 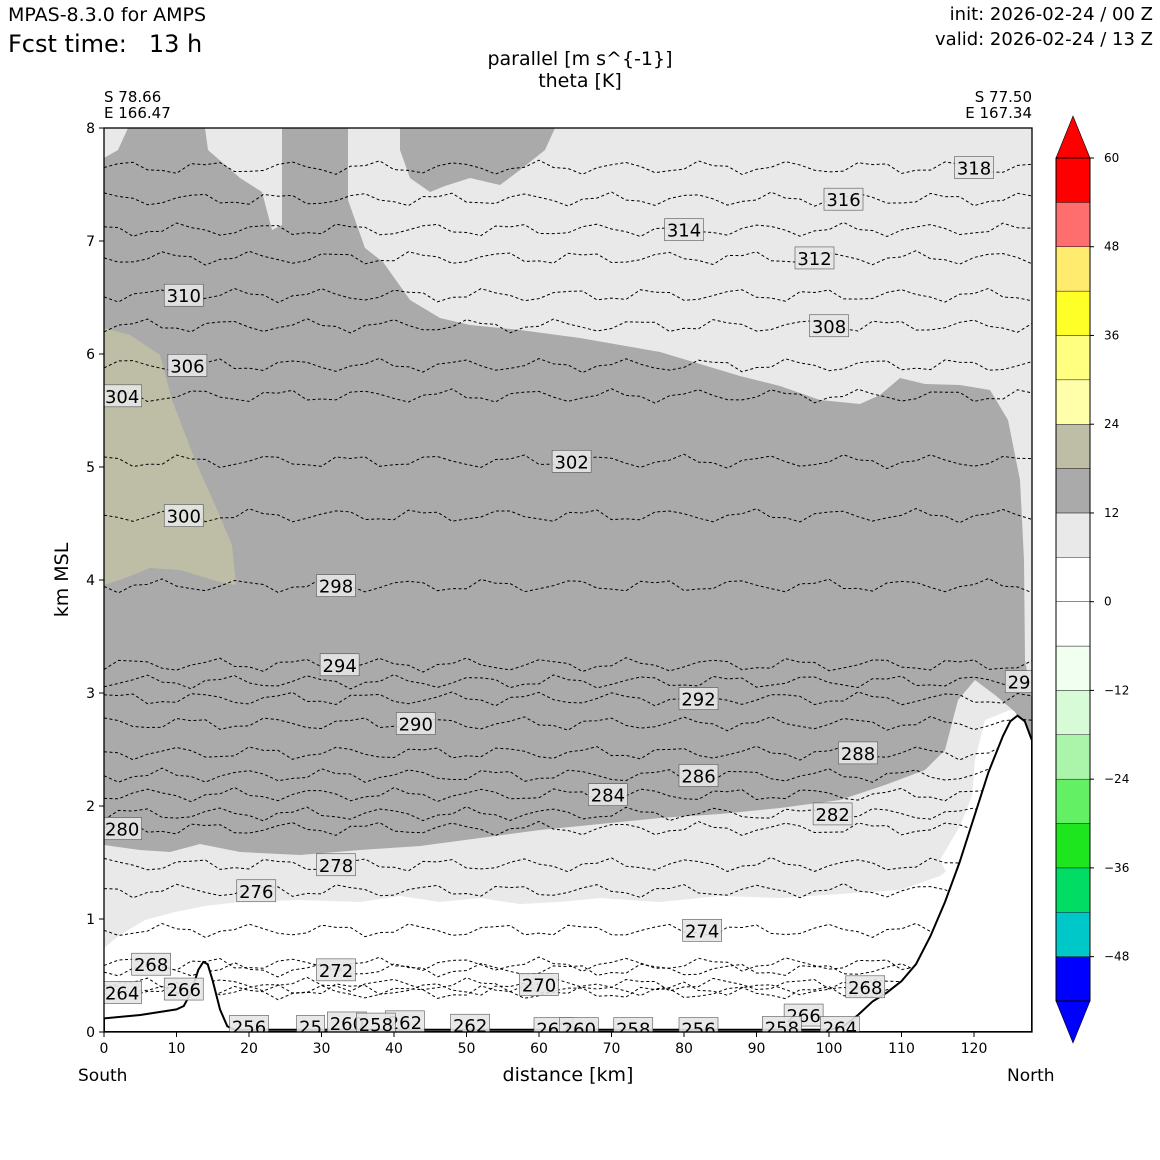 What do you see at coordinates (832, 814) in the screenshot?
I see `contour-label: 282` at bounding box center [832, 814].